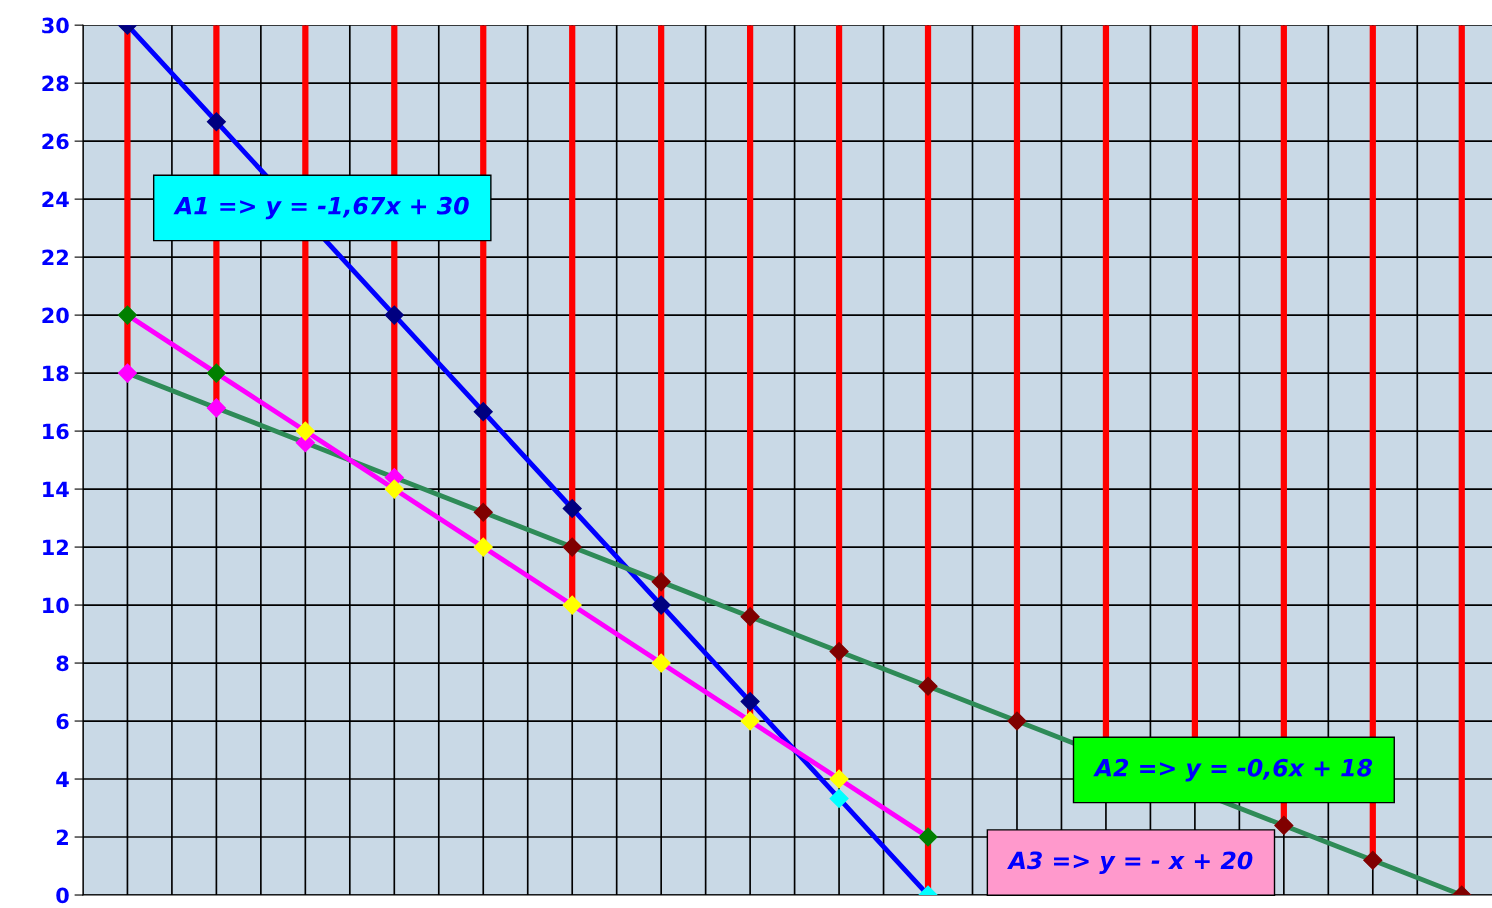  Describe the element at coordinates (55, 257) in the screenshot. I see `y-tick-label: 22` at that location.